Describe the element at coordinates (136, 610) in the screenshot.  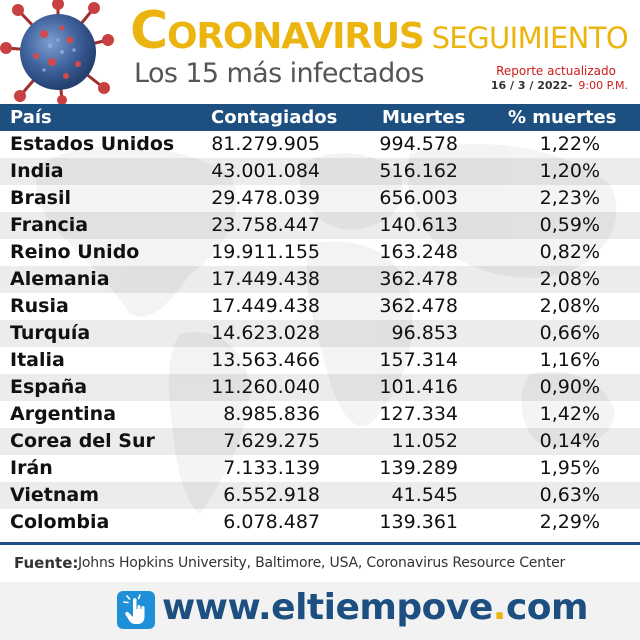
I see `click-hand-icon` at that location.